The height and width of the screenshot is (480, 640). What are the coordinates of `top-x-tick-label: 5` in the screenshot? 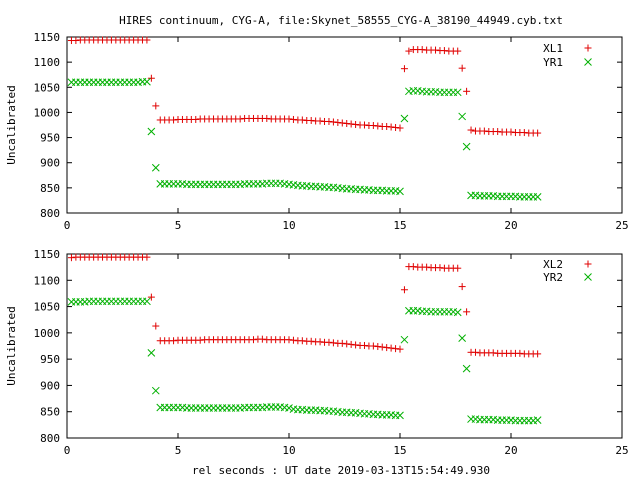 It's located at (178, 225).